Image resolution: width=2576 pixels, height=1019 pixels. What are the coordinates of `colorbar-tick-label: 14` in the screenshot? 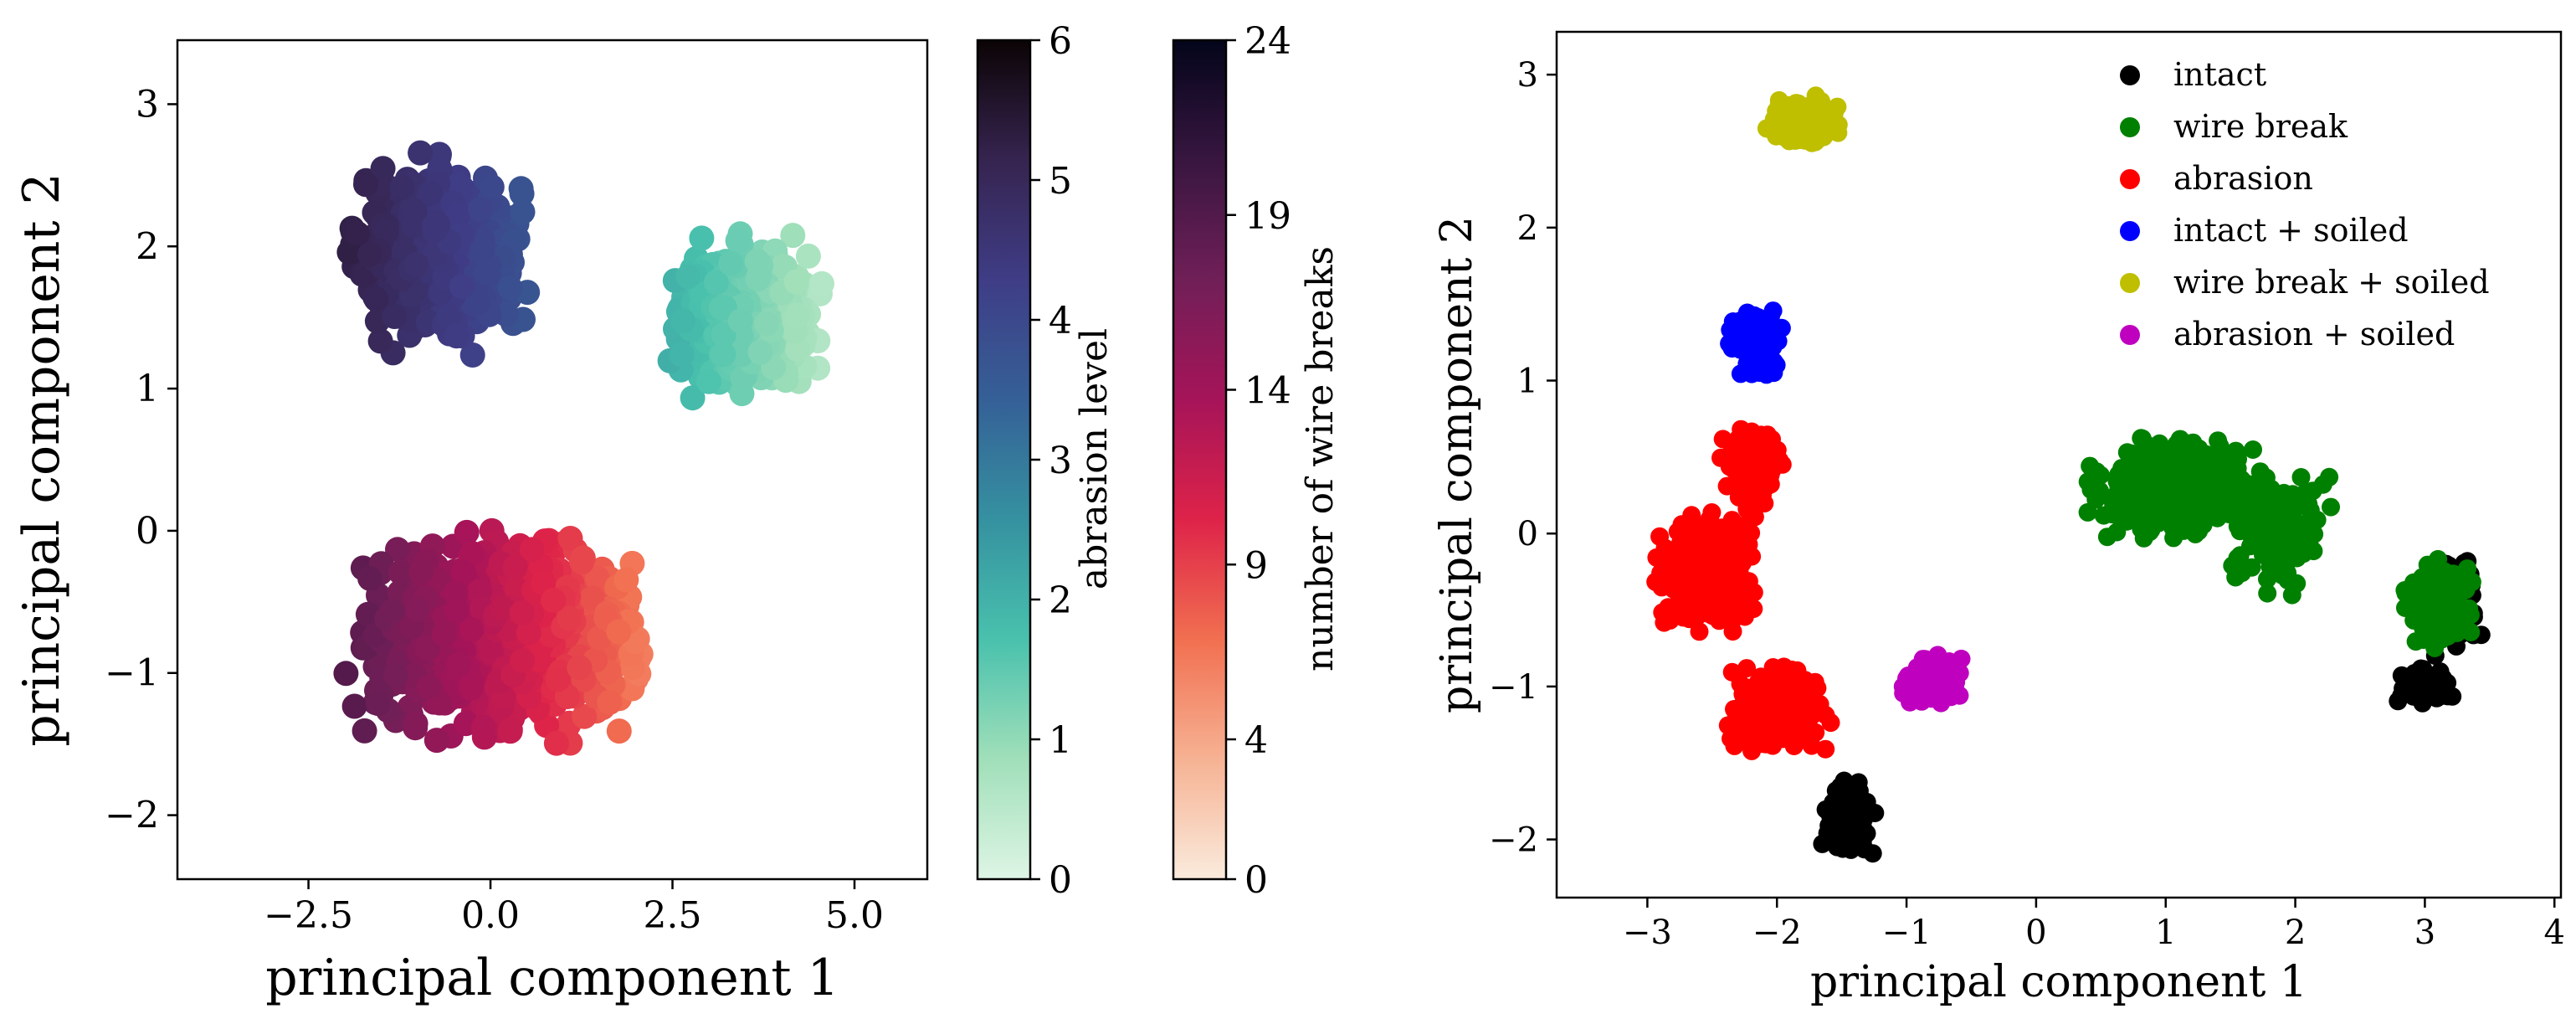 It's located at (1267, 391).